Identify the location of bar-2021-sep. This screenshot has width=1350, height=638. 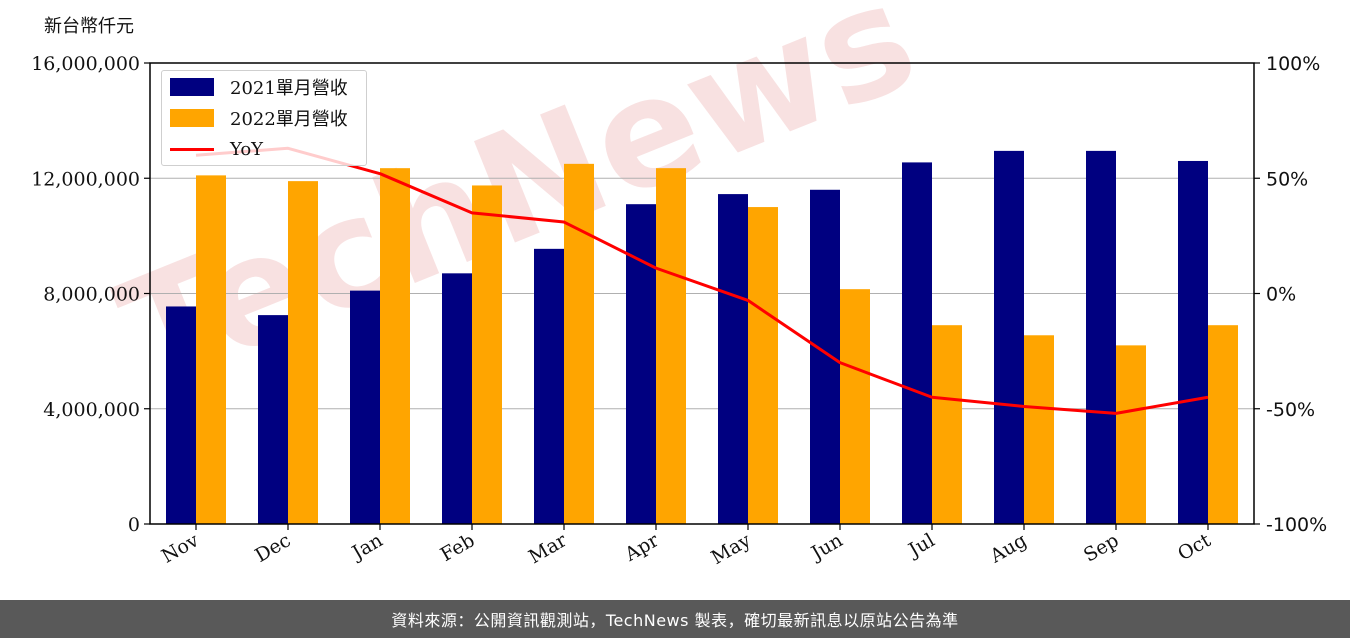
(1101, 337).